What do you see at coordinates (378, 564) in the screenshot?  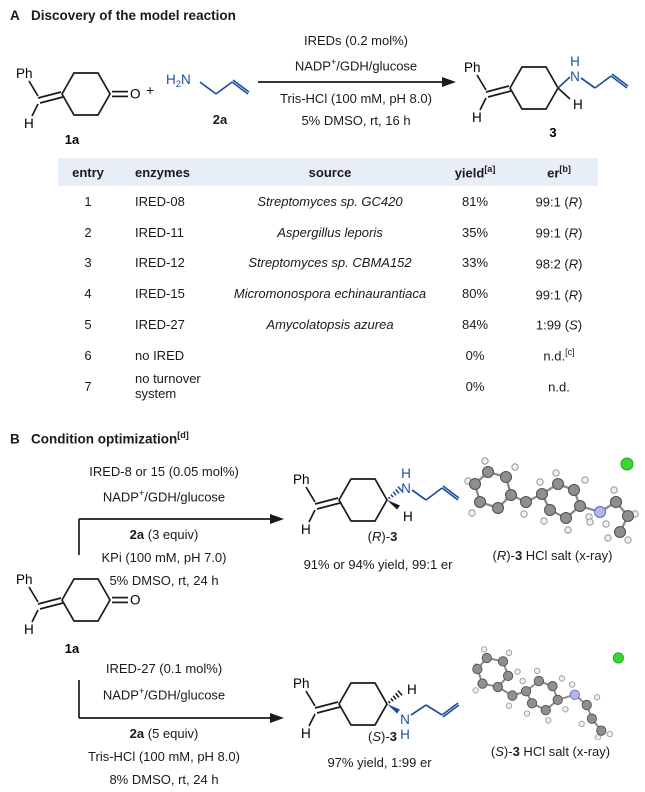 I see `result-top: 91% or 94% yield, 99:1 er` at bounding box center [378, 564].